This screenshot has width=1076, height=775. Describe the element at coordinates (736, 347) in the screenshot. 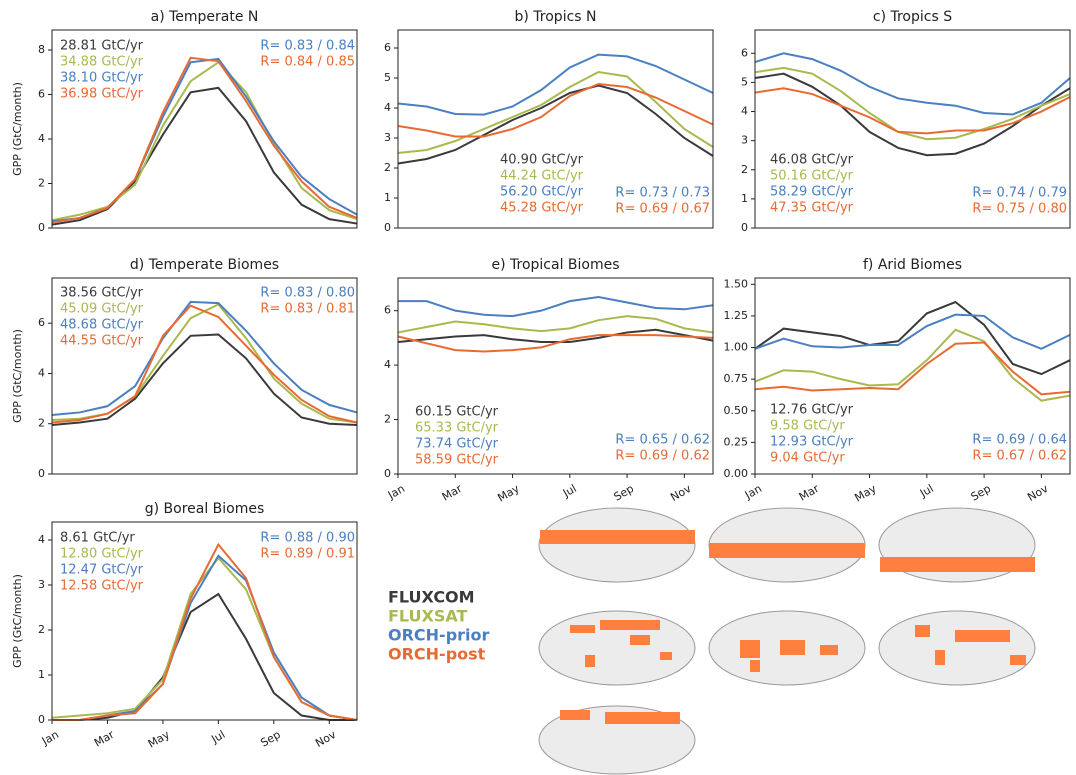

I see `y-tick-label: 1.00` at that location.